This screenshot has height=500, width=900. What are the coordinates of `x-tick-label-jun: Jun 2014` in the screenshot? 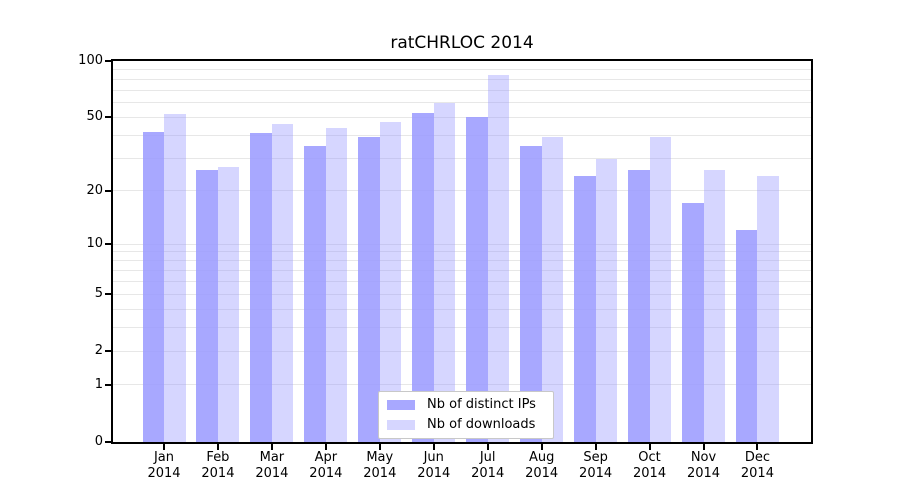 It's located at (434, 465).